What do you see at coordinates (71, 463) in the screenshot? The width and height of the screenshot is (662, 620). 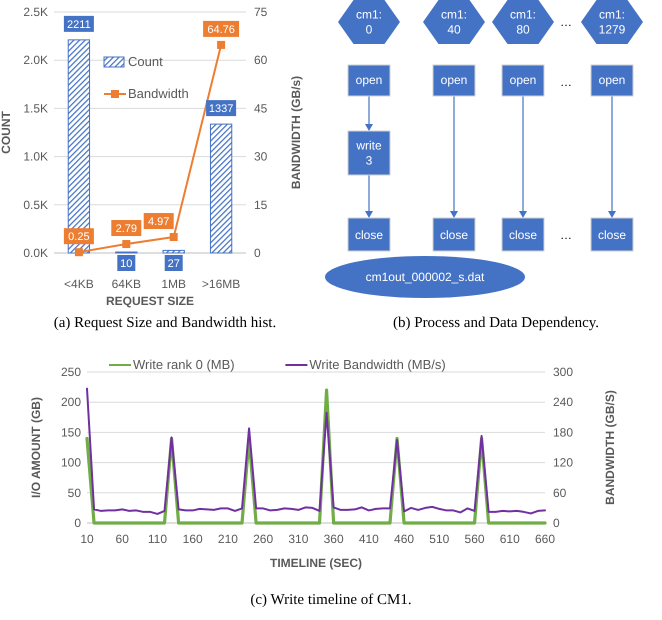 I see `y-tick-label: 100` at bounding box center [71, 463].